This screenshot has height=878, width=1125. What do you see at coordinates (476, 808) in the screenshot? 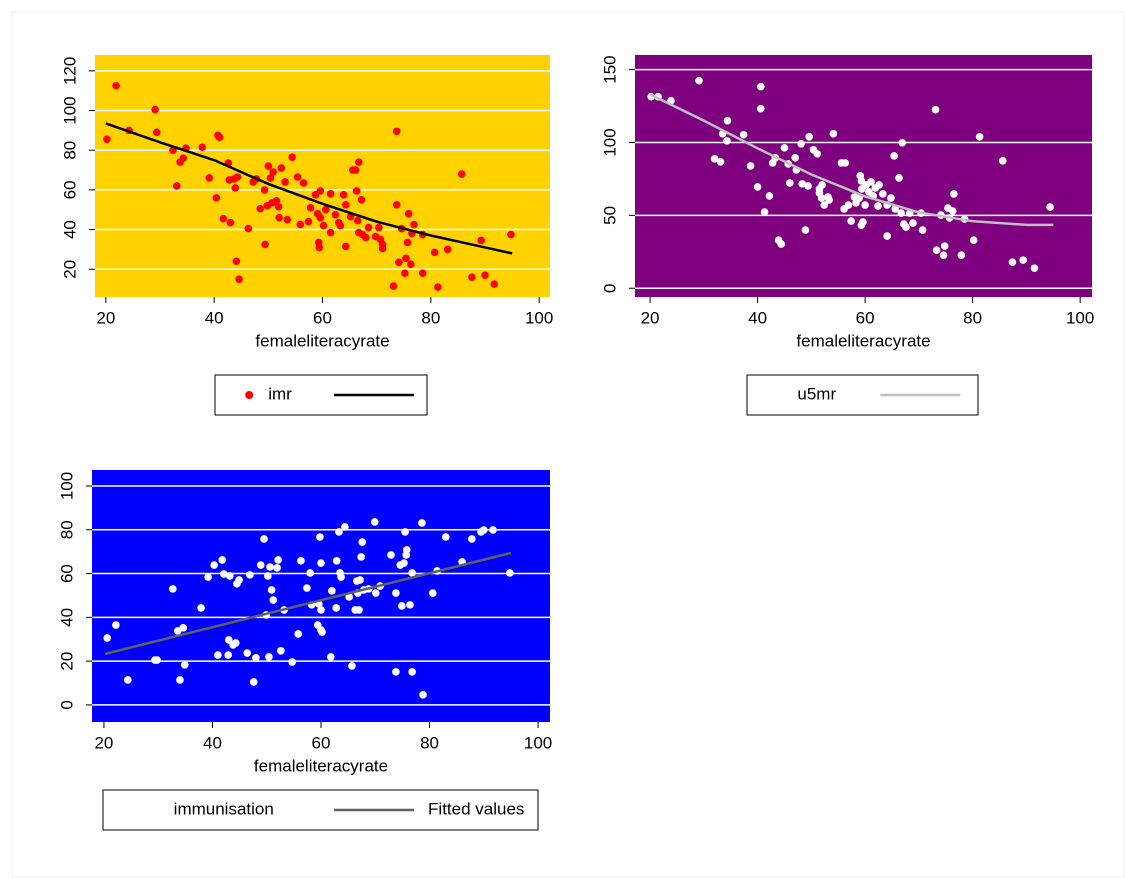
I see `legend-label: Fitted values` at bounding box center [476, 808].